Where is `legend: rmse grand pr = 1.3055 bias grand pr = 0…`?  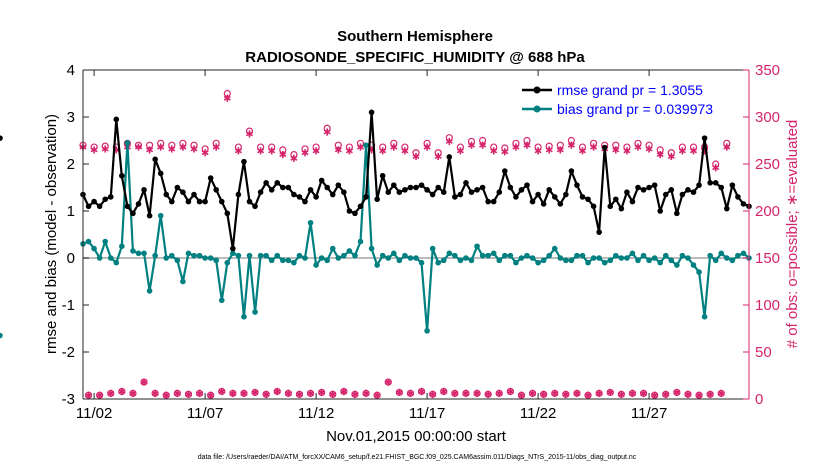 legend: rmse grand pr = 1.3055 bias grand pr = 0… is located at coordinates (617, 99).